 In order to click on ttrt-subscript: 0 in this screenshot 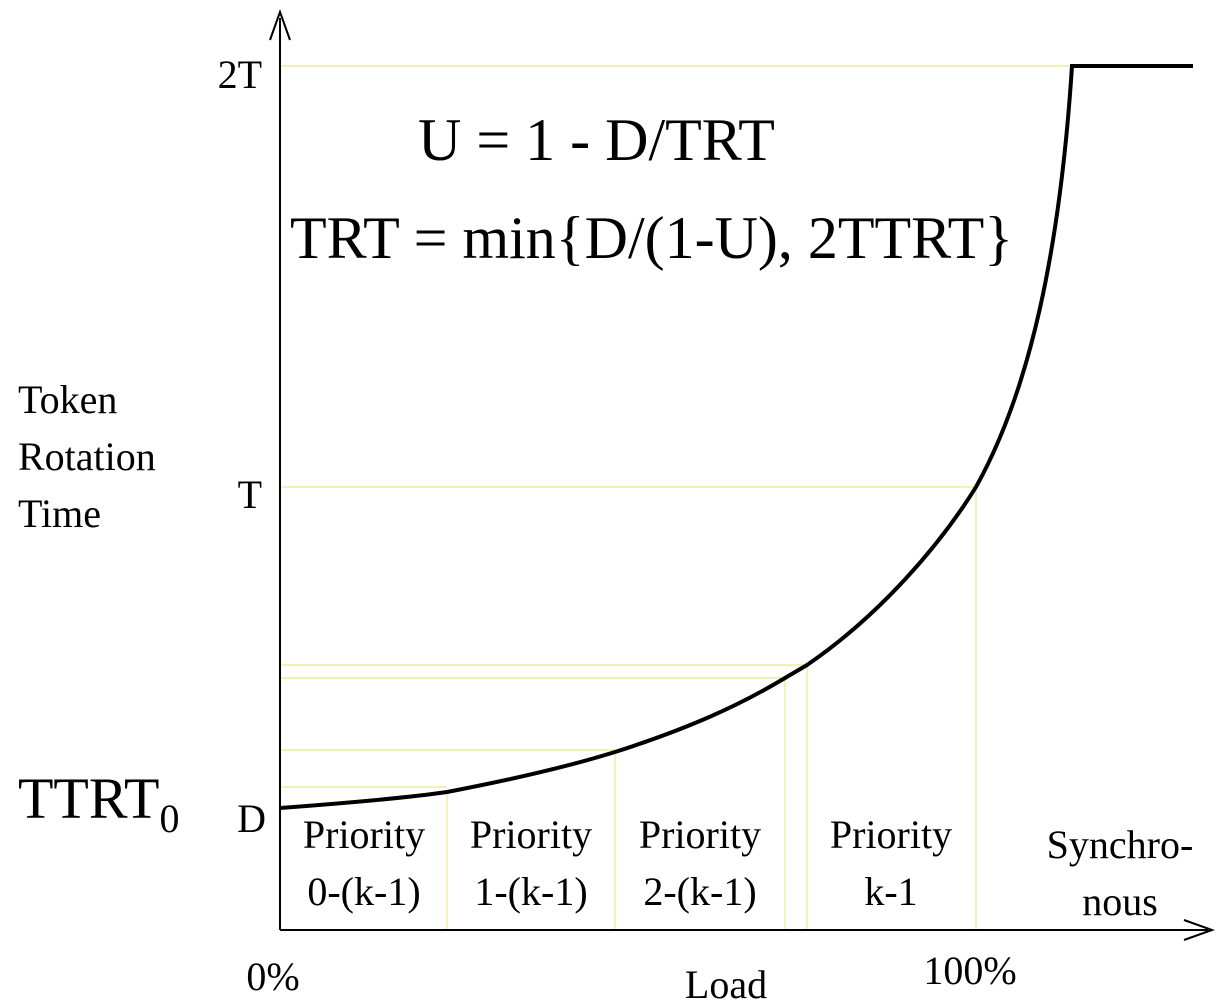, I will do `click(170, 818)`.